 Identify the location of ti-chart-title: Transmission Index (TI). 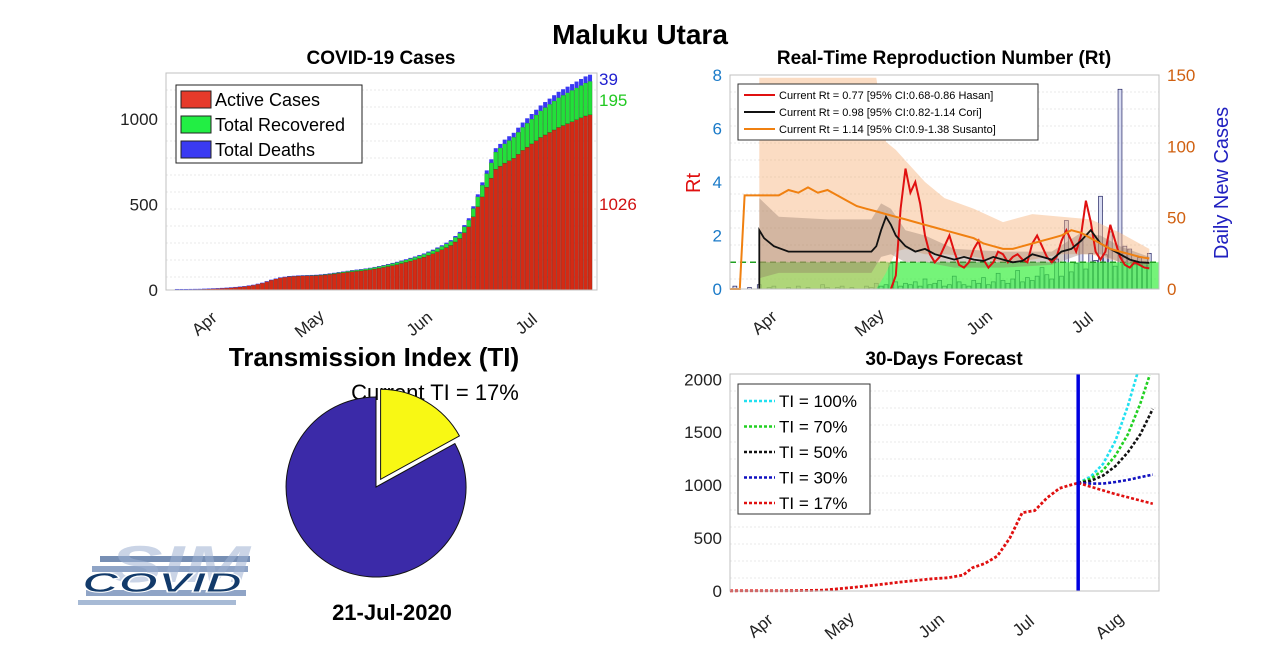
(374, 357).